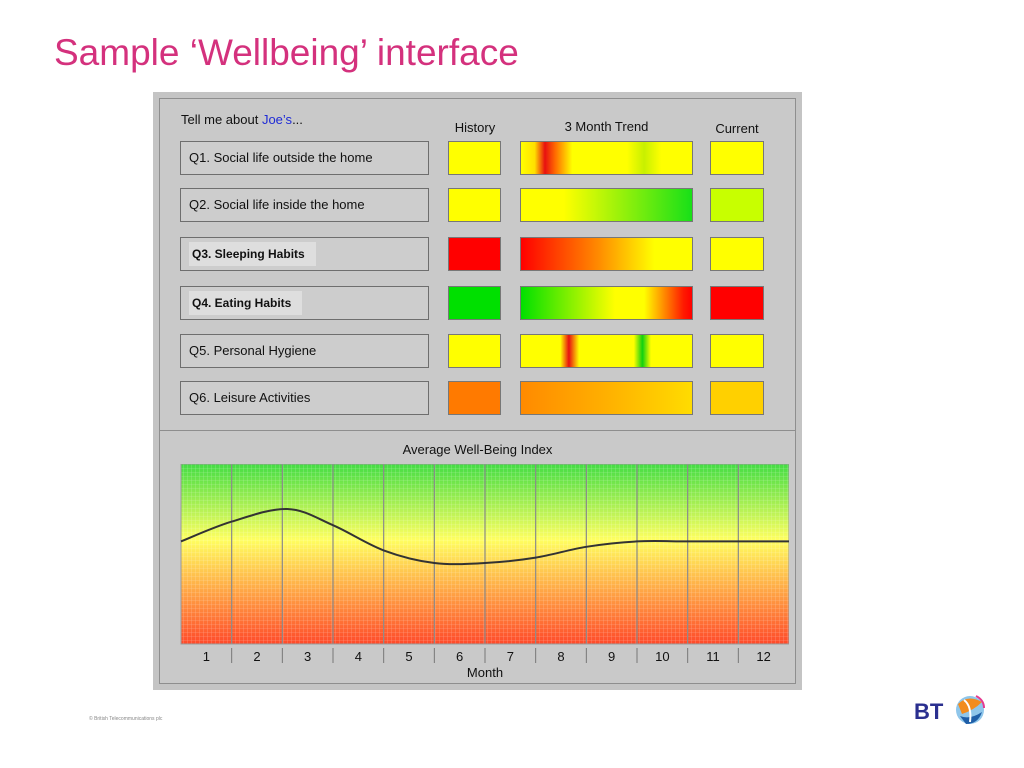  Describe the element at coordinates (277, 204) in the screenshot. I see `question-label: Q2. Social life inside the home` at that location.